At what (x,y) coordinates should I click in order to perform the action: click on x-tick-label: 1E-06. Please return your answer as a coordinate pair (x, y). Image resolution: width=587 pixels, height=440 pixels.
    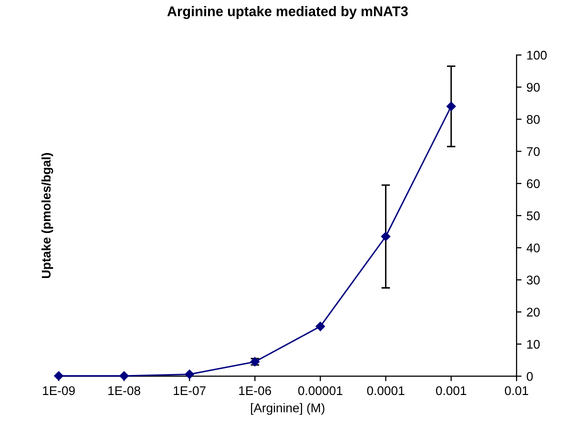
    Looking at the image, I should click on (255, 391).